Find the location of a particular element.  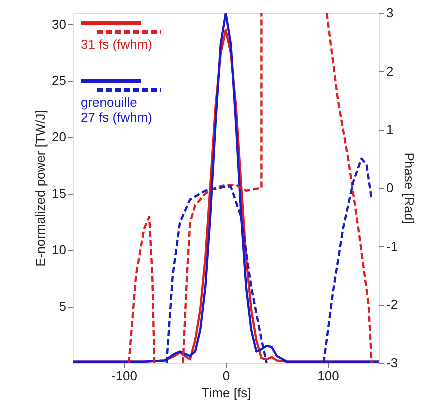

y2-tick-label: -1 is located at coordinates (392, 246).